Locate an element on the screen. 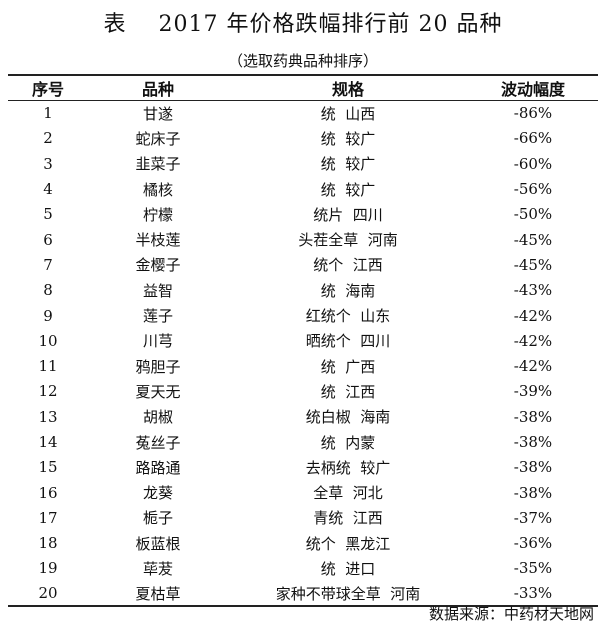 This screenshot has height=630, width=606. row-spec: 统 内蒙 is located at coordinates (348, 442).